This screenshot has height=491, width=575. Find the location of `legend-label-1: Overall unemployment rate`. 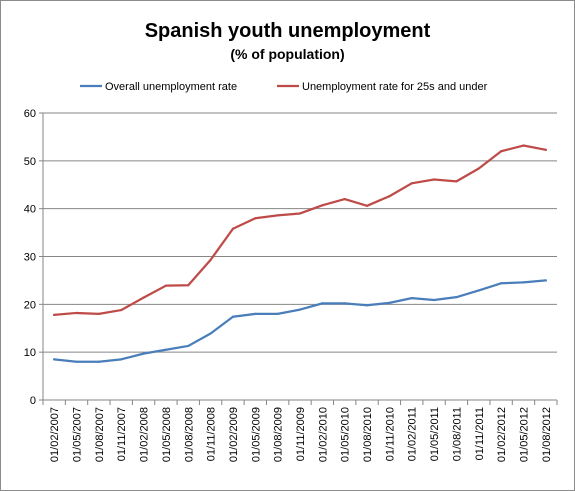

legend-label-1: Overall unemployment rate is located at coordinates (171, 87).